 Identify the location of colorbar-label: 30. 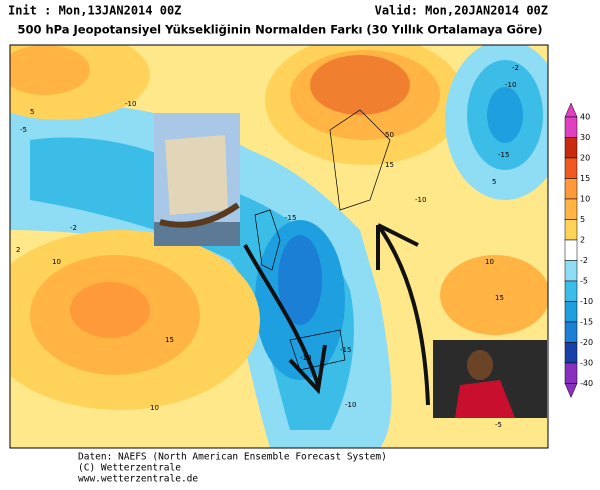
(585, 137).